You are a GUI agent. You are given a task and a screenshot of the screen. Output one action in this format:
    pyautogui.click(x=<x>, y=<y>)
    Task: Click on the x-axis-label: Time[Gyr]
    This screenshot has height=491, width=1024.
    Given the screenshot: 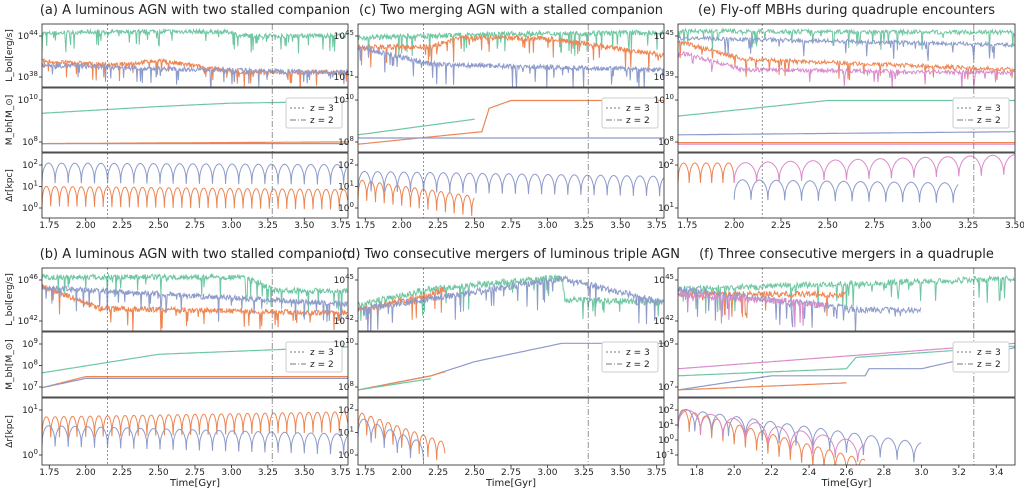 What is the action you would take?
    pyautogui.click(x=194, y=483)
    